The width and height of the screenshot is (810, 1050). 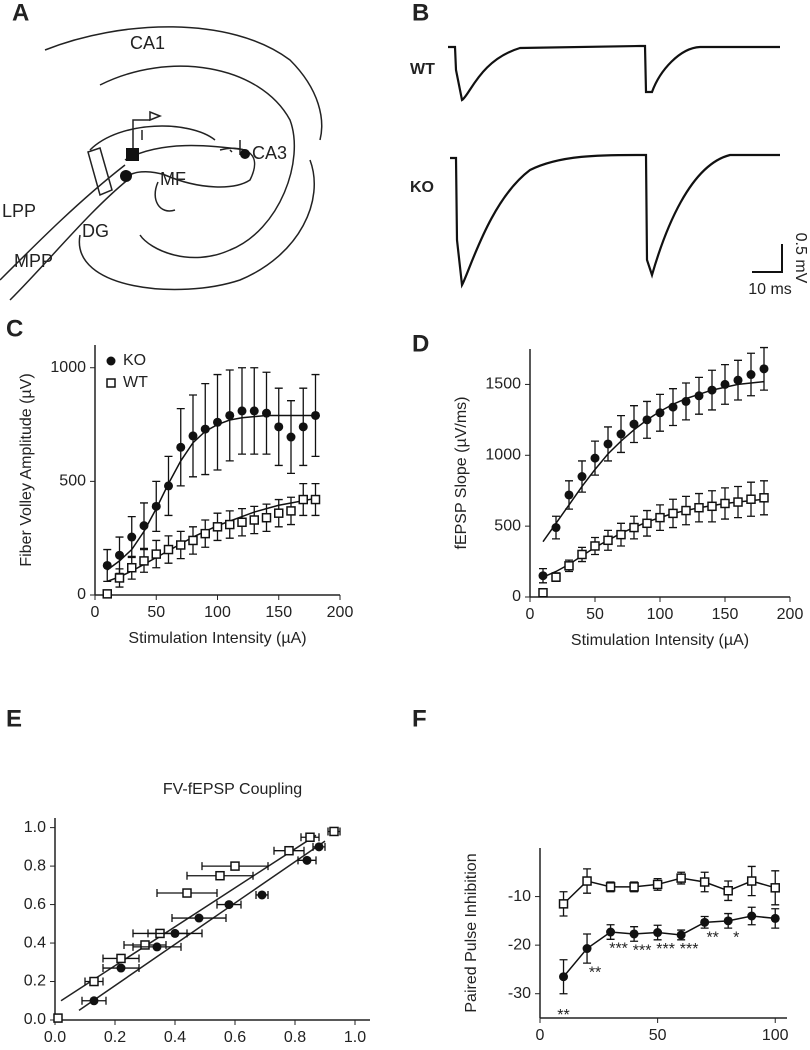 I want to click on y-axis-label: fEPSP Slope (µV/ms), so click(x=461, y=473).